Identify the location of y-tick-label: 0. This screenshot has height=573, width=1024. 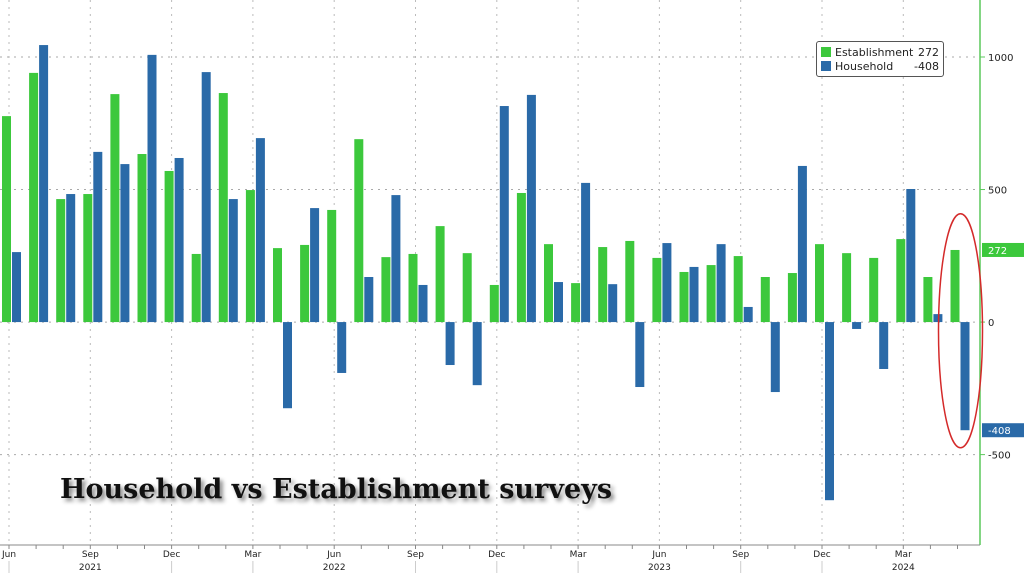
(991, 323).